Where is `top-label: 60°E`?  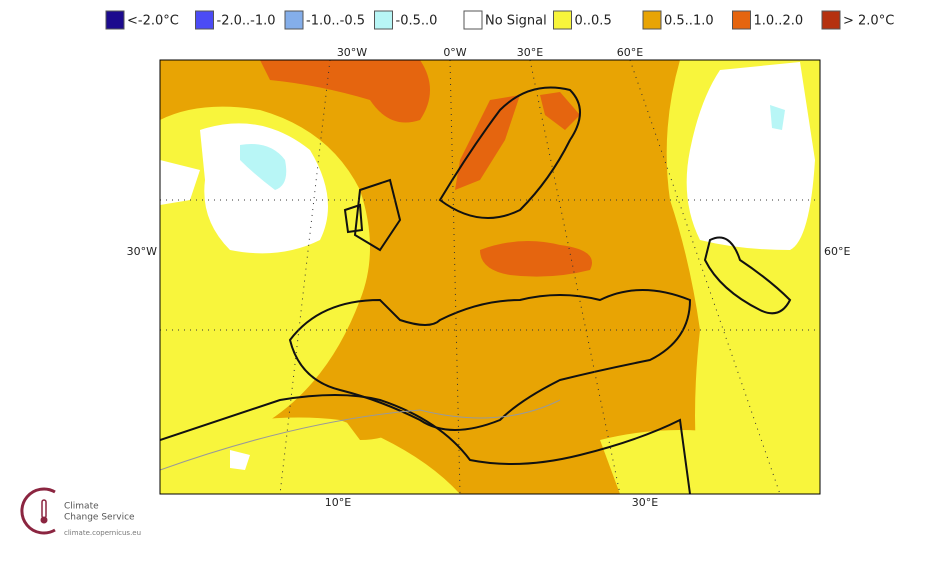 top-label: 60°E is located at coordinates (630, 52).